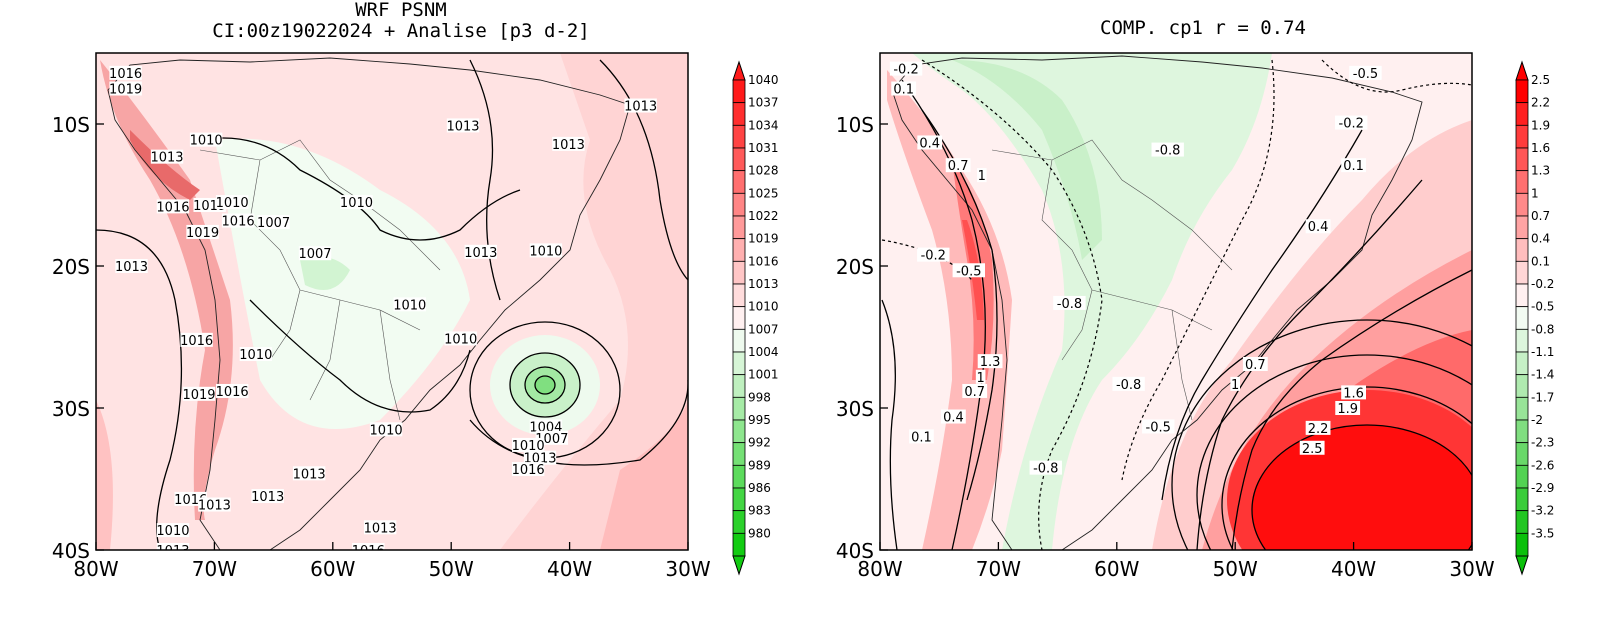  What do you see at coordinates (1116, 569) in the screenshot?
I see `right-x-tick-label: 60W` at bounding box center [1116, 569].